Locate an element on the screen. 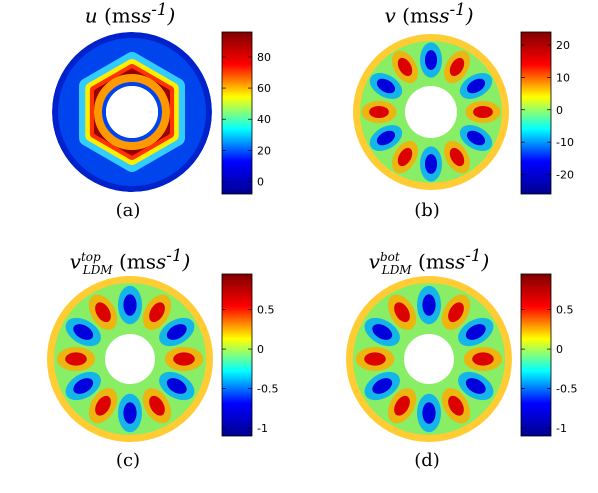  colorbar-tick-label: 60 is located at coordinates (264, 88).